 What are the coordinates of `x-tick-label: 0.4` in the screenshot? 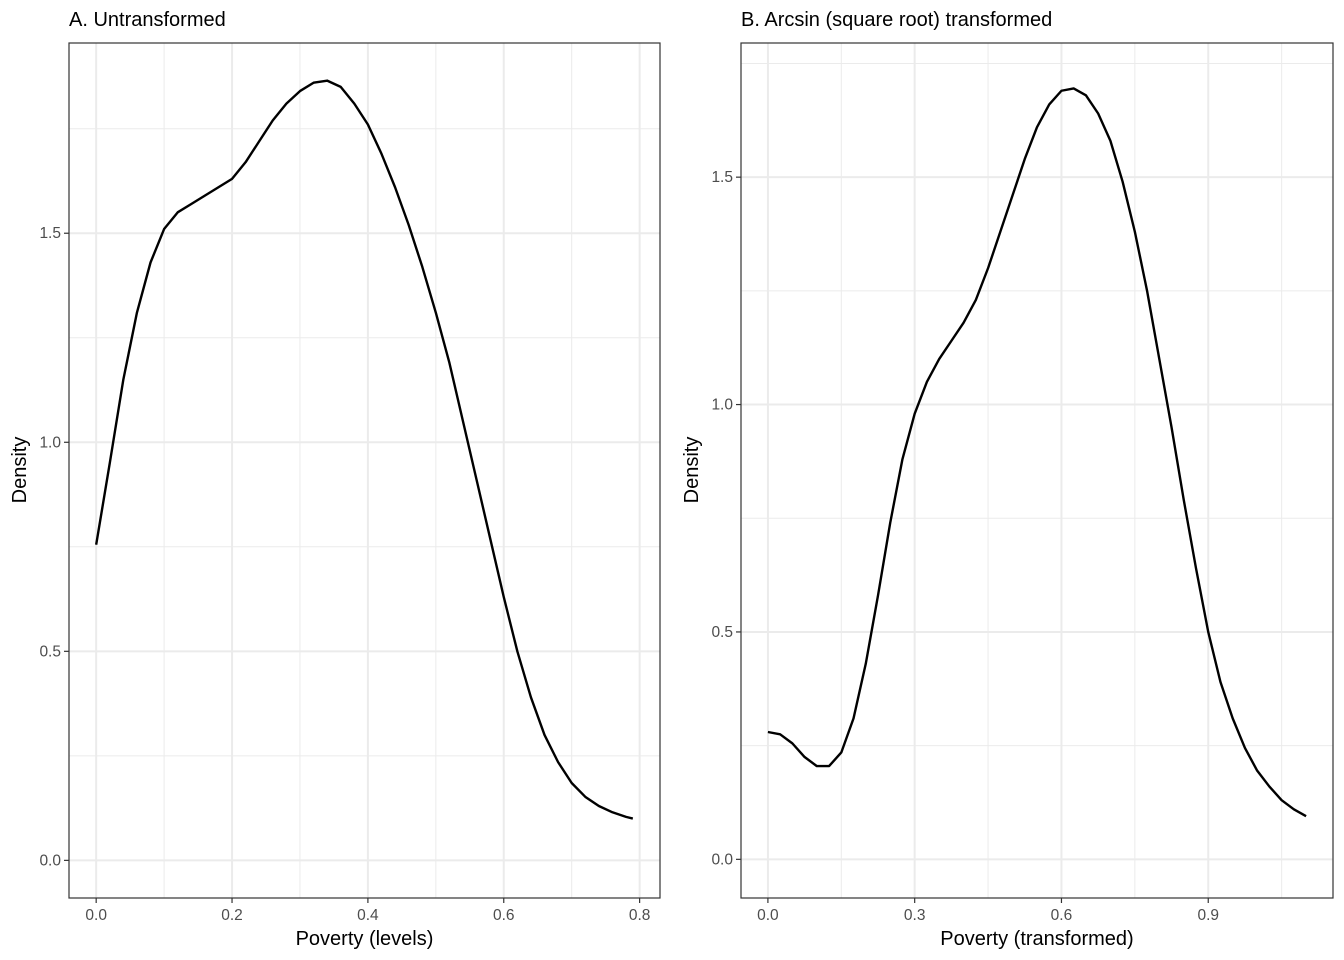 It's located at (368, 915).